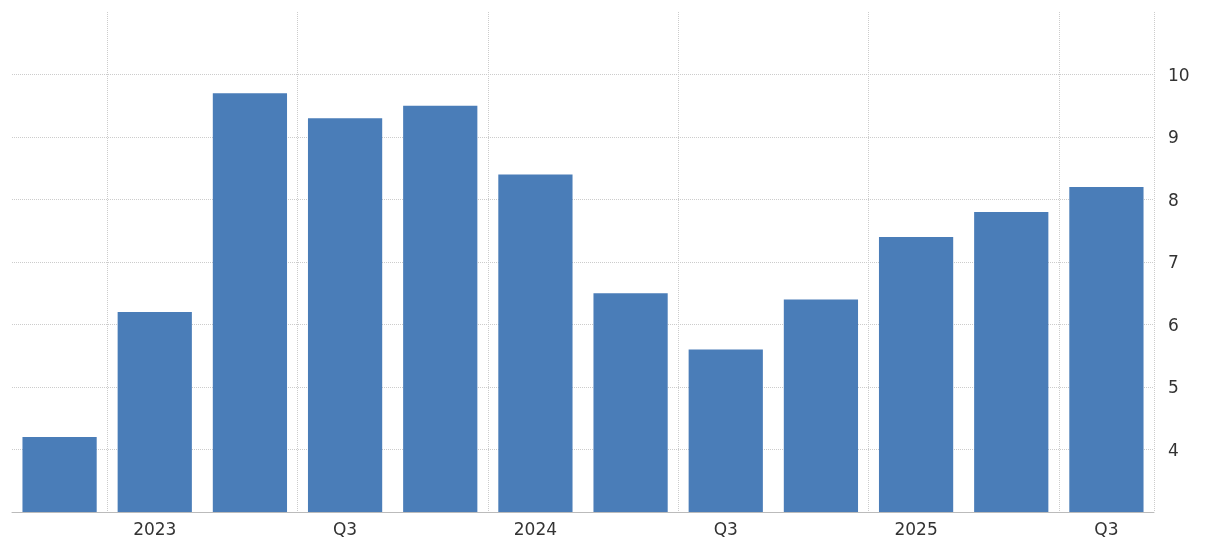  What do you see at coordinates (155, 528) in the screenshot?
I see `x-tick-label: 2023` at bounding box center [155, 528].